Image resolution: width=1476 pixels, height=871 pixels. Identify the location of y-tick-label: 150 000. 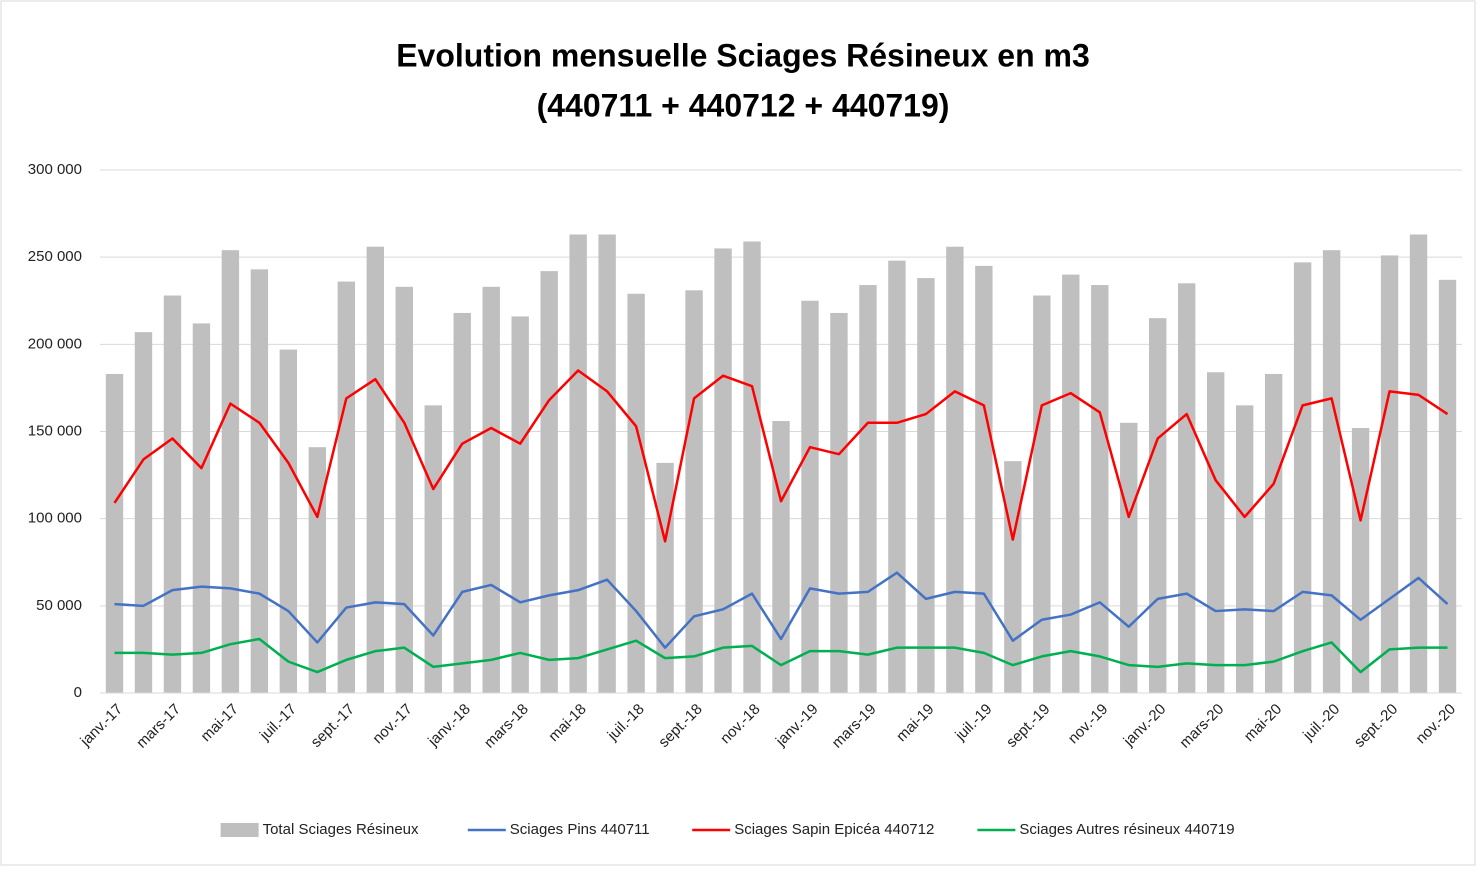
(55, 430).